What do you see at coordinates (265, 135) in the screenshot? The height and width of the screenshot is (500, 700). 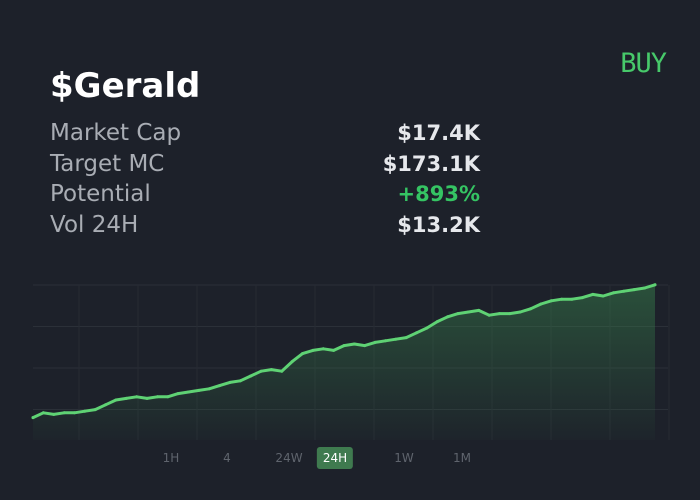 I see `stat-market-cap: Market Cap $17.4K` at bounding box center [265, 135].